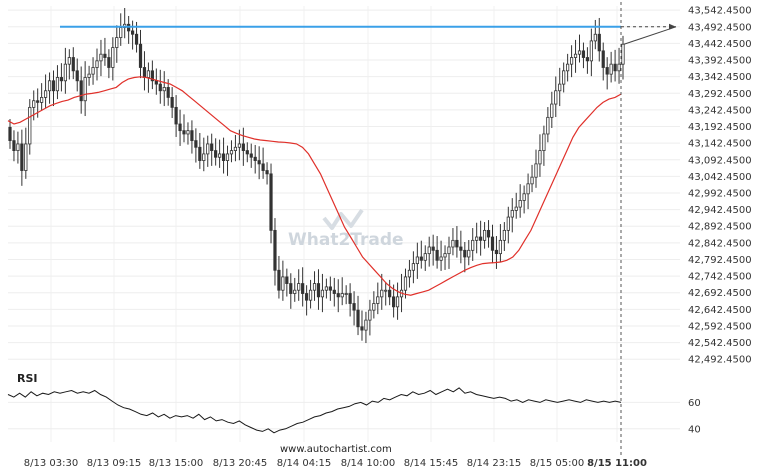 The image size is (760, 475). What do you see at coordinates (720, 27) in the screenshot?
I see `y-tick-label: 43,492.4500` at bounding box center [720, 27].